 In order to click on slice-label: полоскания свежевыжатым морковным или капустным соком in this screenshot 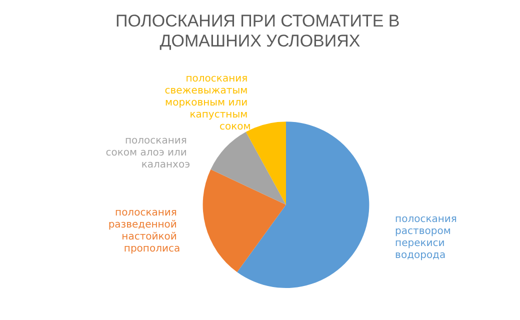, I will do `click(207, 102)`.